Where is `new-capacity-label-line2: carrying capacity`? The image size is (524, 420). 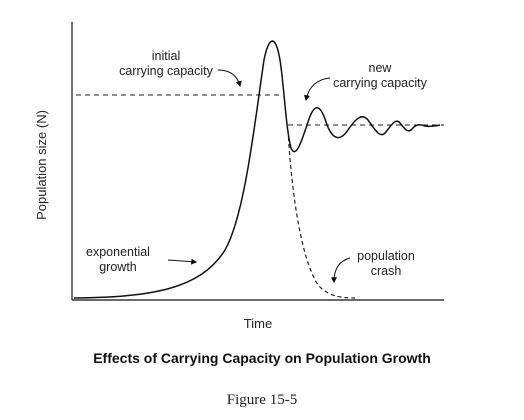
new-capacity-label-line2: carrying capacity is located at coordinates (380, 83).